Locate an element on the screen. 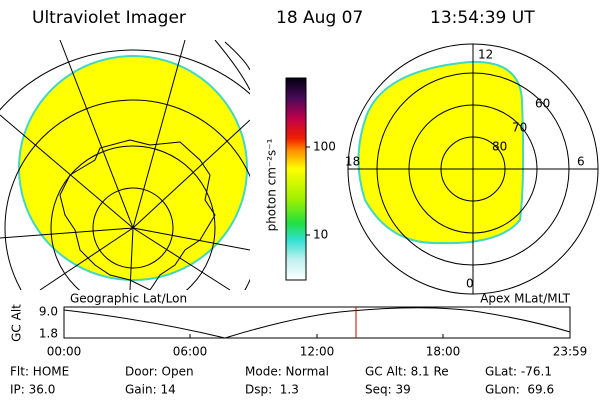 The height and width of the screenshot is (400, 600). mlt-label: 6 is located at coordinates (581, 162).